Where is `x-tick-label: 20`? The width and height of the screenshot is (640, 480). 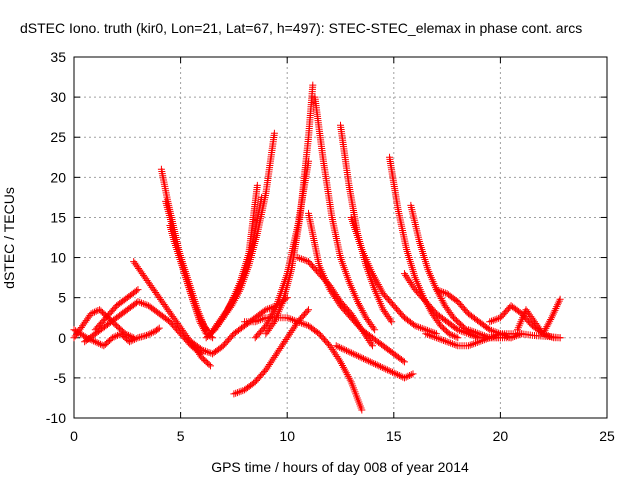 x-tick-label: 20 is located at coordinates (501, 436).